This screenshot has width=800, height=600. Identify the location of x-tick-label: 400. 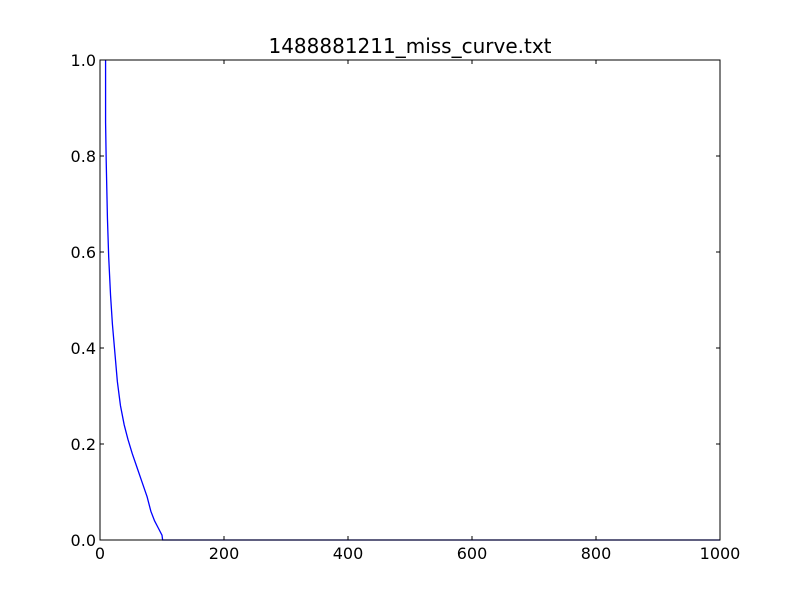
(348, 553).